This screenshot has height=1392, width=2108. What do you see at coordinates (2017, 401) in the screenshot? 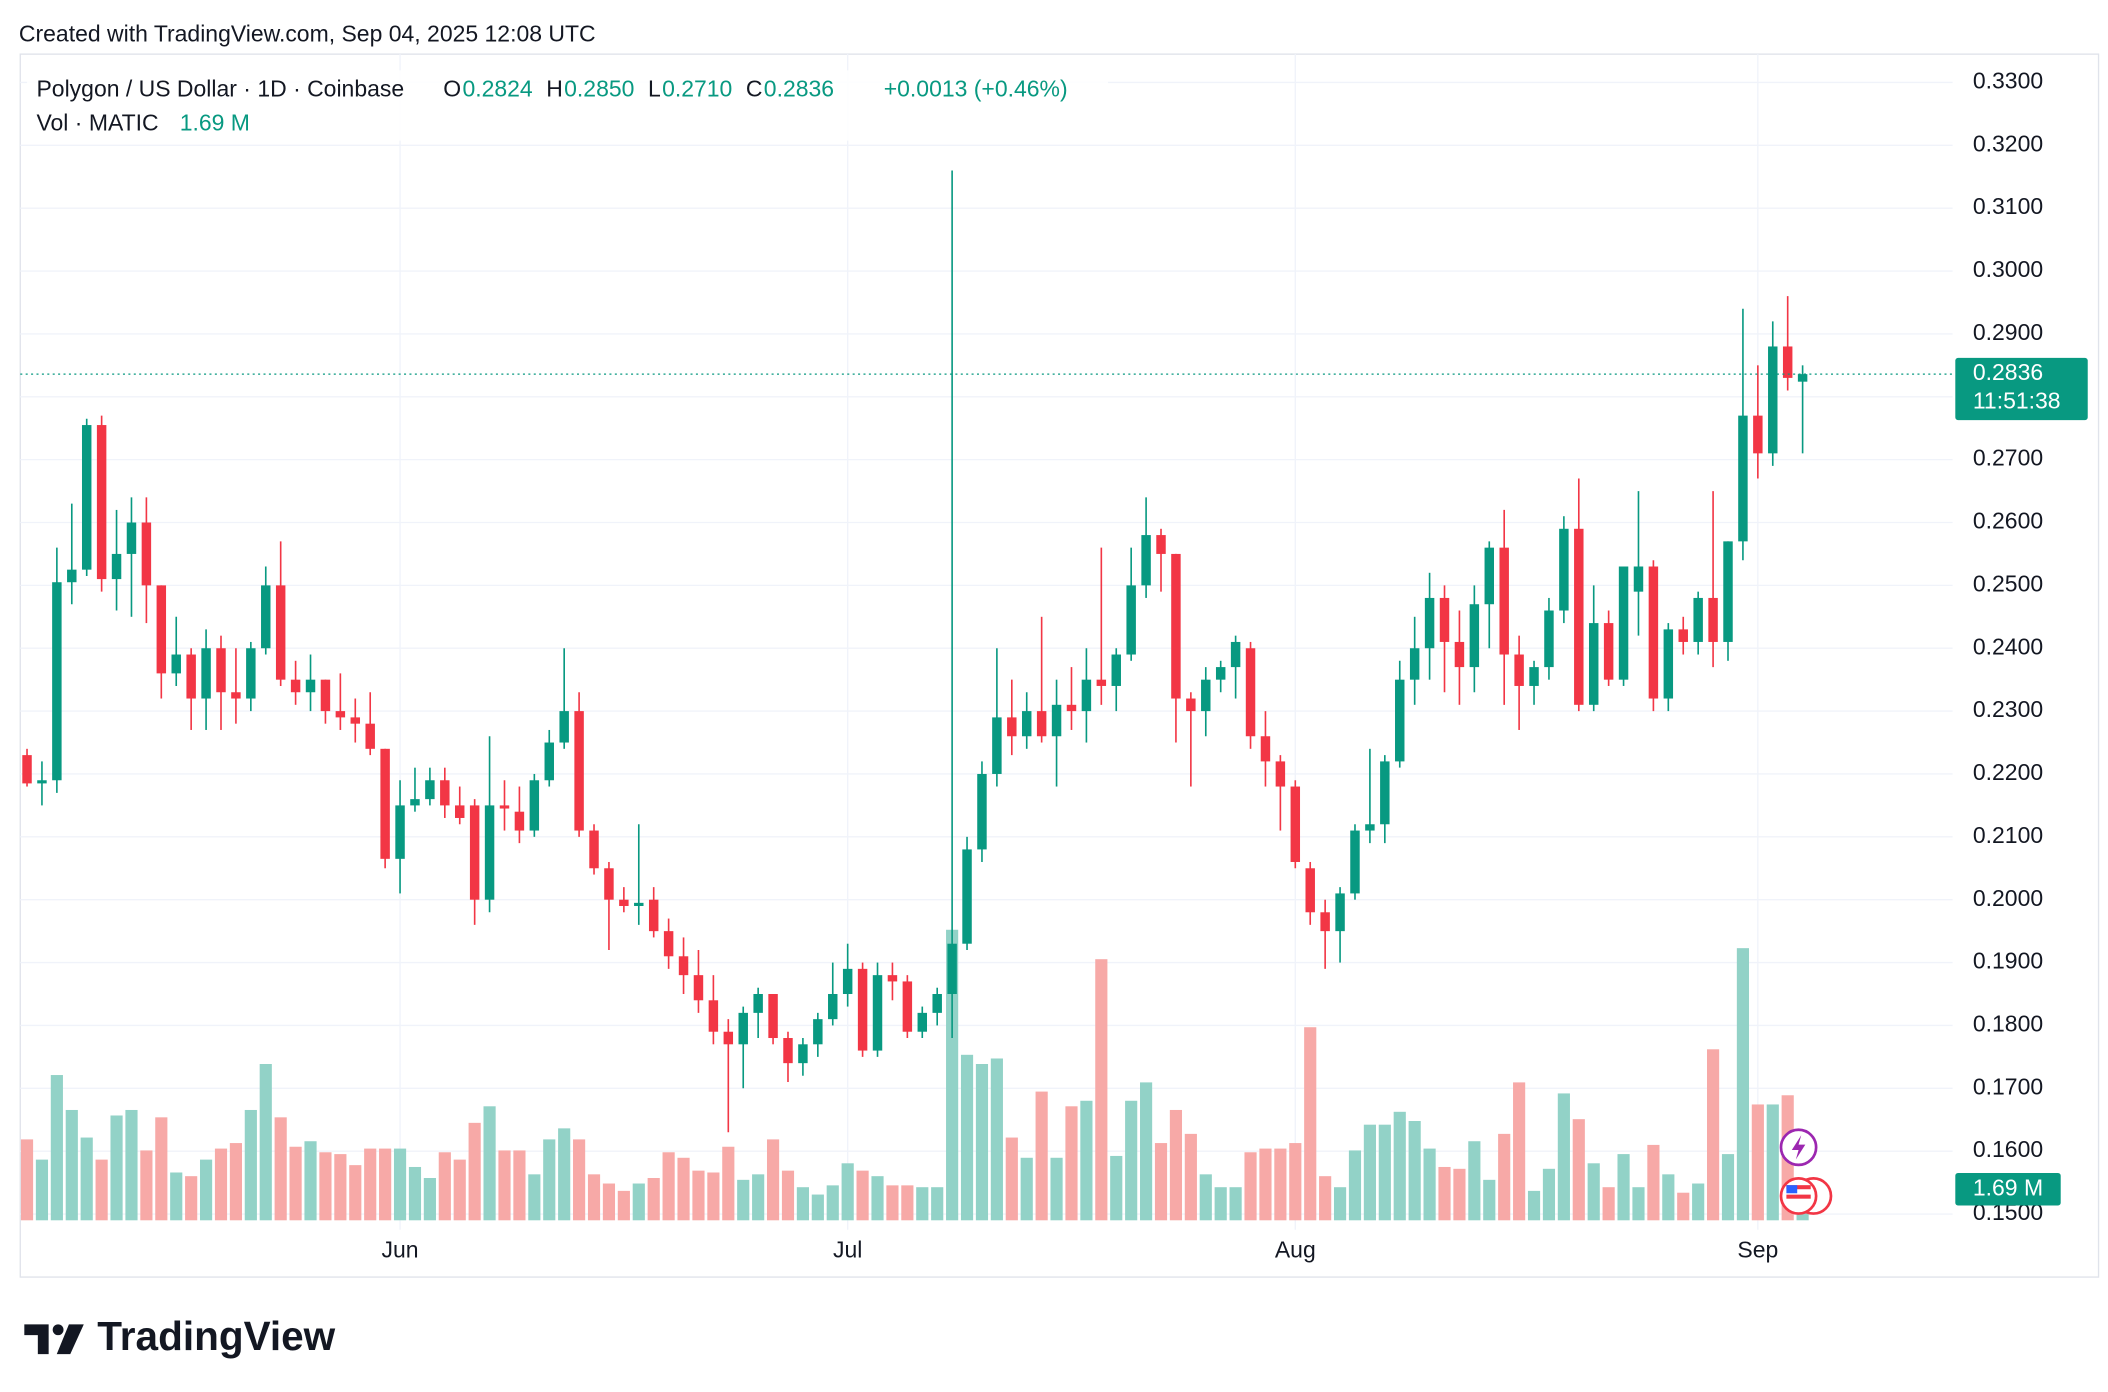
I see `countdown: 11:51:38` at bounding box center [2017, 401].